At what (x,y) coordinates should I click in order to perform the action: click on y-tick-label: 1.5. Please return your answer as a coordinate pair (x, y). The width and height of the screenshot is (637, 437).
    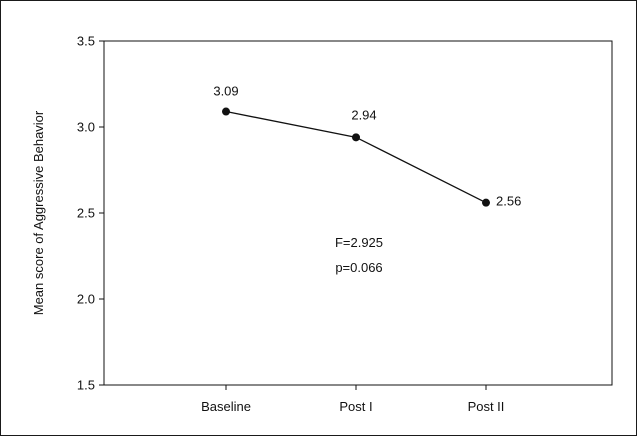
    Looking at the image, I should click on (86, 385).